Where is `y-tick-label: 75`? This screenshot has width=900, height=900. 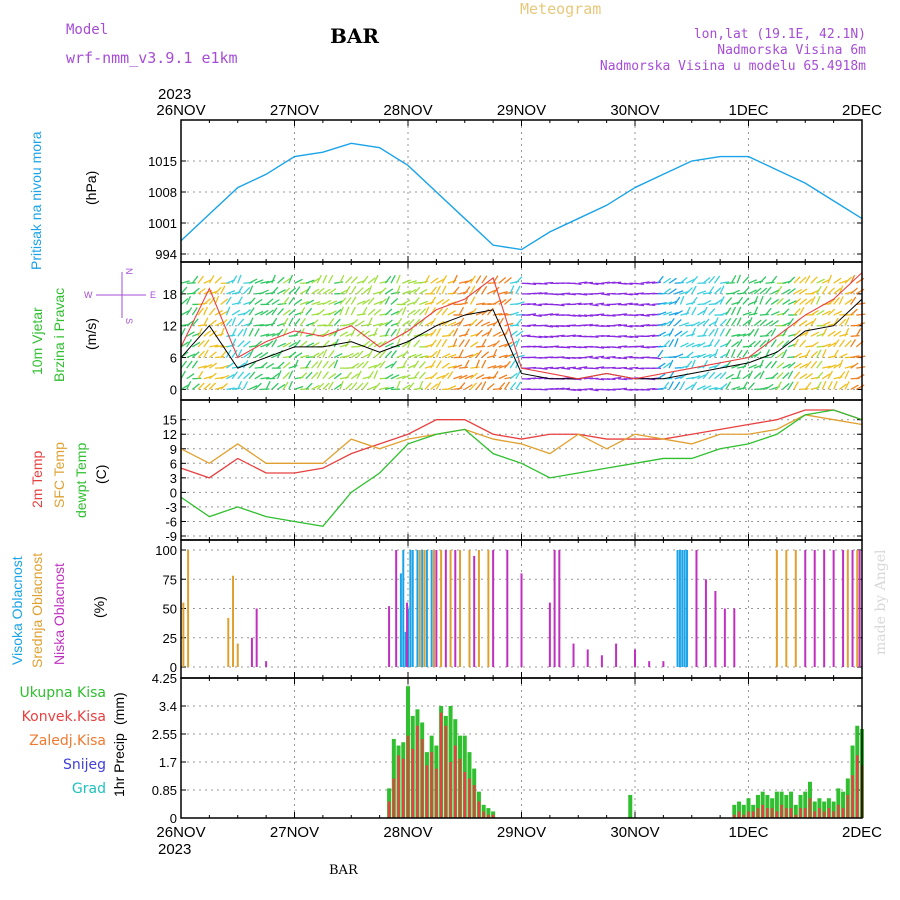
y-tick-label: 75 is located at coordinates (170, 579).